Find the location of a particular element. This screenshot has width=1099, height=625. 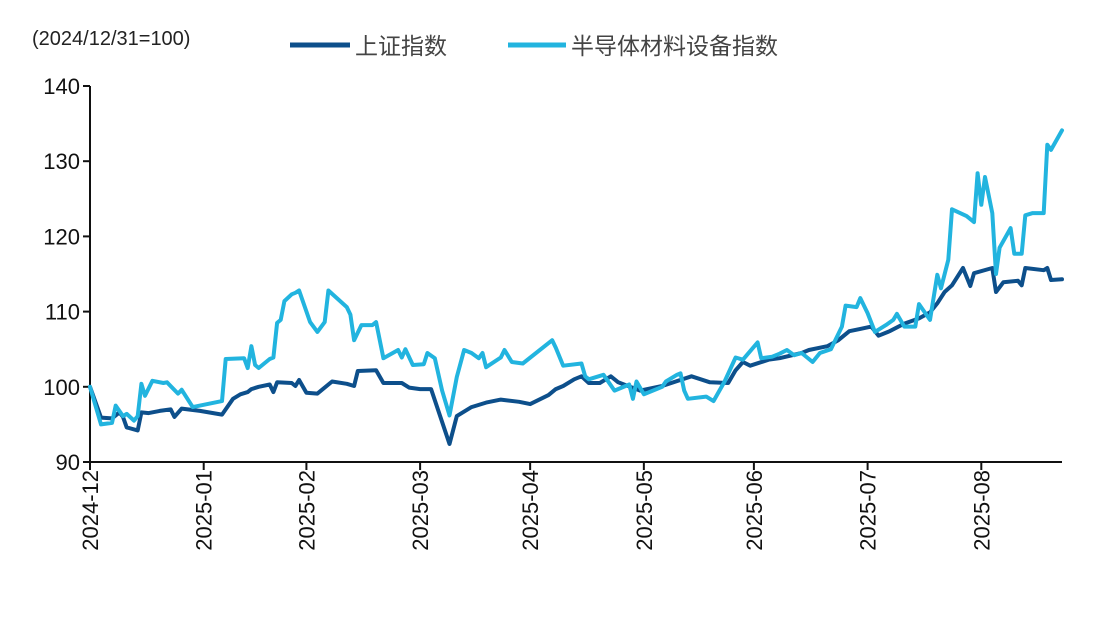

legend-label-semiconductor: 半导体材料设备指数 is located at coordinates (674, 46).